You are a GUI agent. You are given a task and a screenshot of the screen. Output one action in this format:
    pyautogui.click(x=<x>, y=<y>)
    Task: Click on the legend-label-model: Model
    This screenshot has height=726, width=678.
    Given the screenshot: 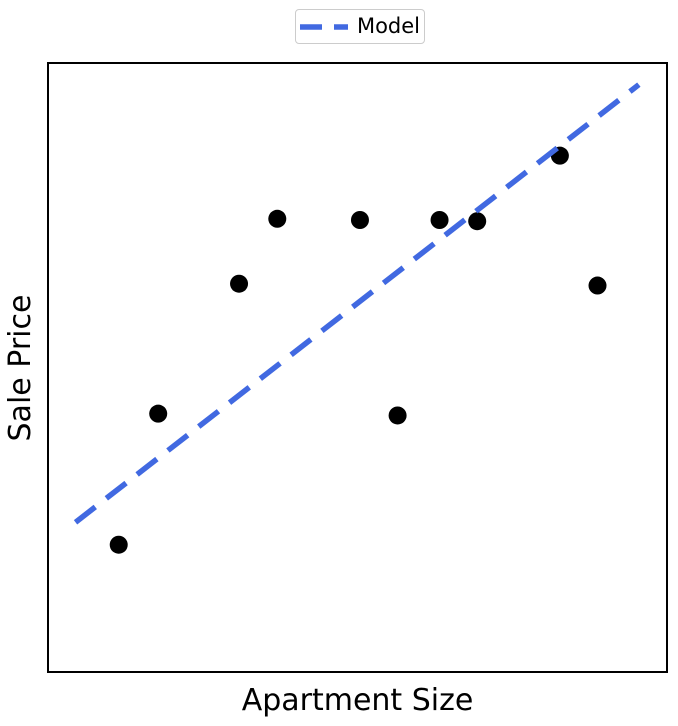 What is the action you would take?
    pyautogui.click(x=388, y=26)
    